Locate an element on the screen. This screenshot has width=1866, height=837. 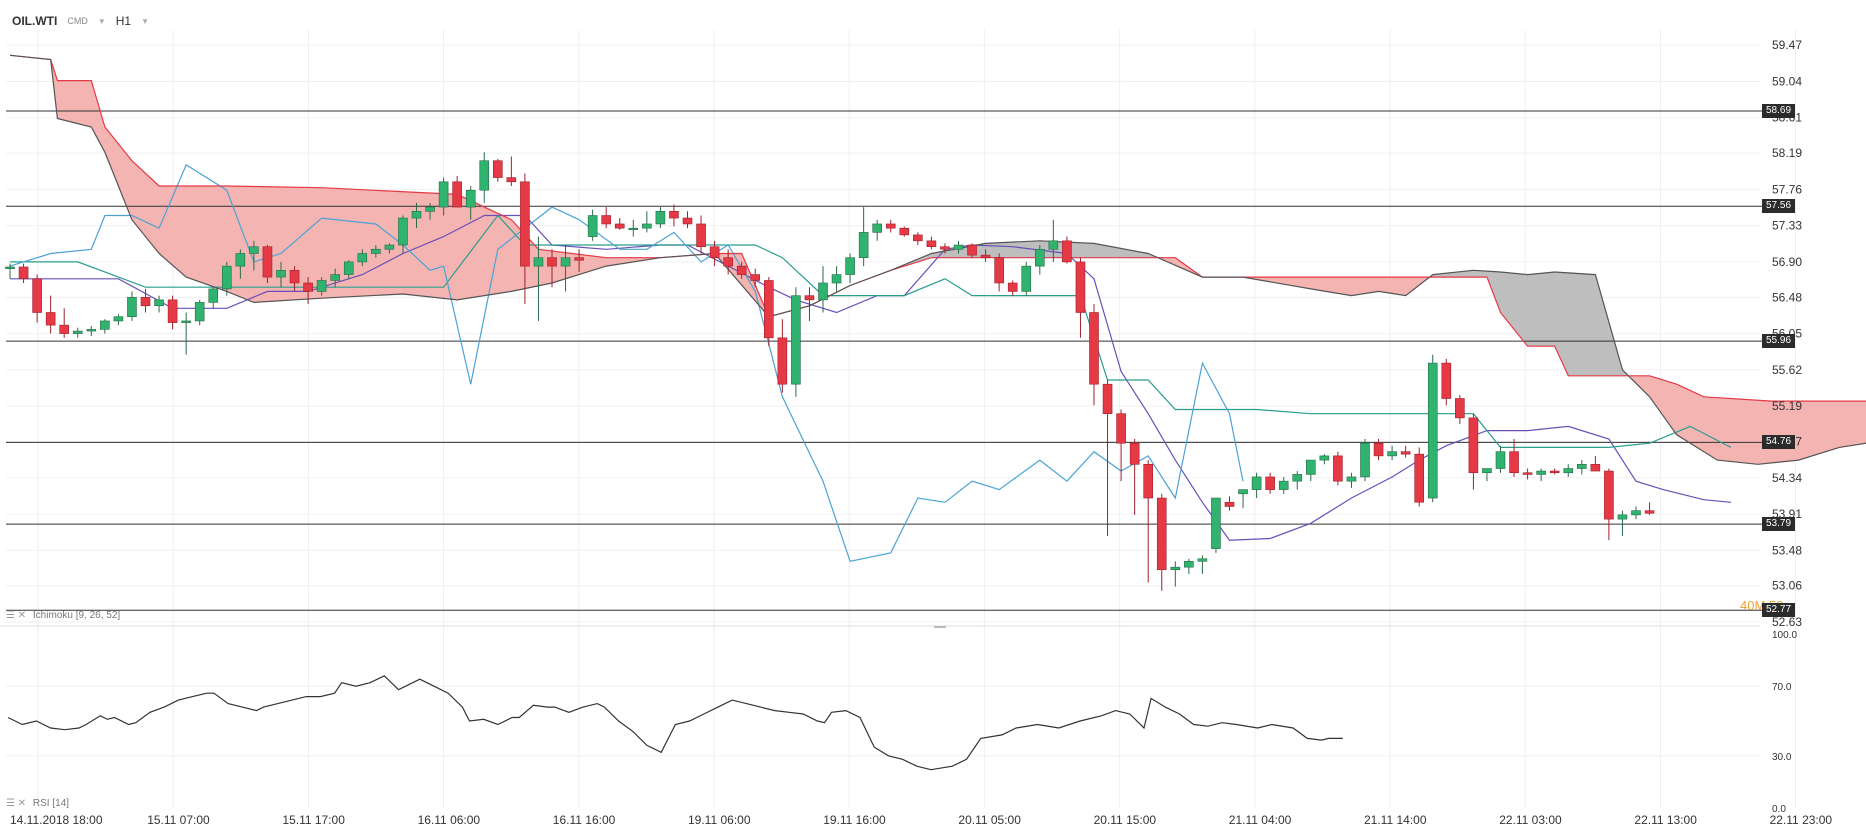
symbol-label: OIL.WTI is located at coordinates (35, 21).